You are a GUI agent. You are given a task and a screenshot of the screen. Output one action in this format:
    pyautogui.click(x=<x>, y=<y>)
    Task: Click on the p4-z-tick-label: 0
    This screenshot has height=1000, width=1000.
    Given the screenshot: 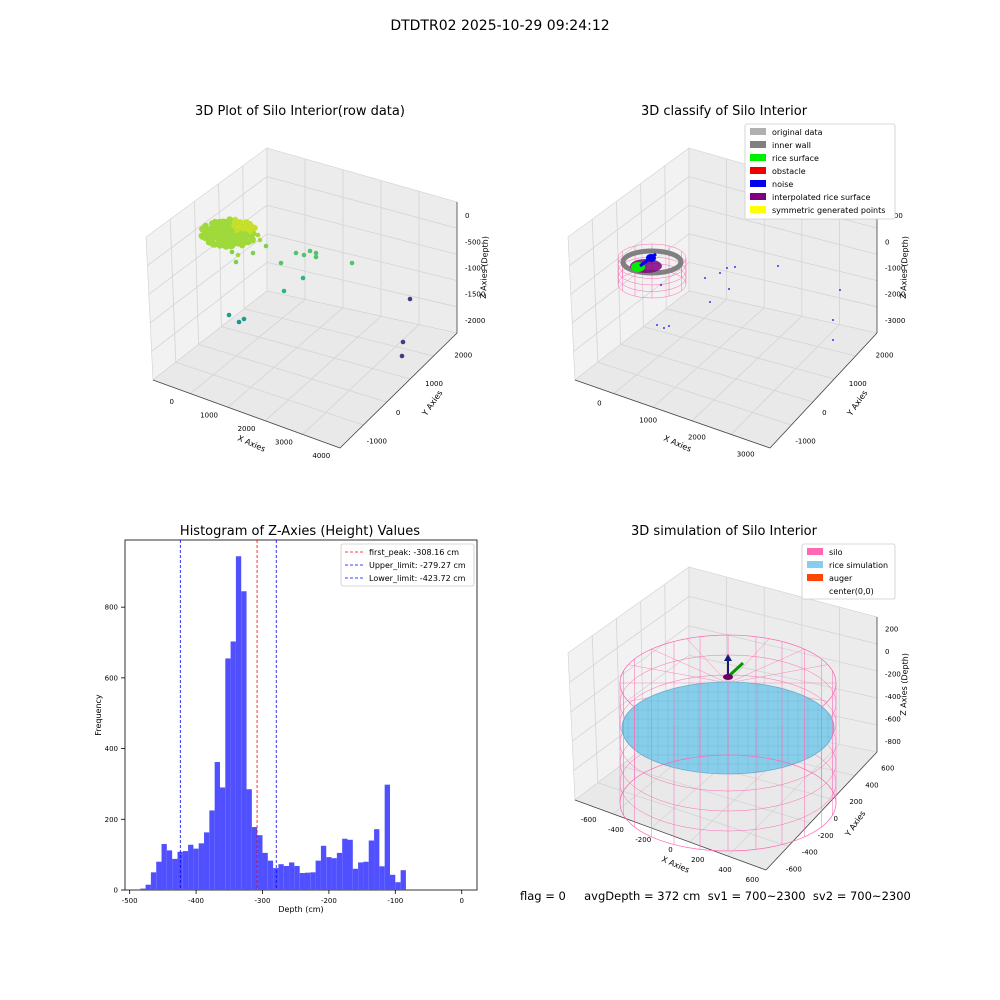 What is the action you would take?
    pyautogui.click(x=887, y=652)
    